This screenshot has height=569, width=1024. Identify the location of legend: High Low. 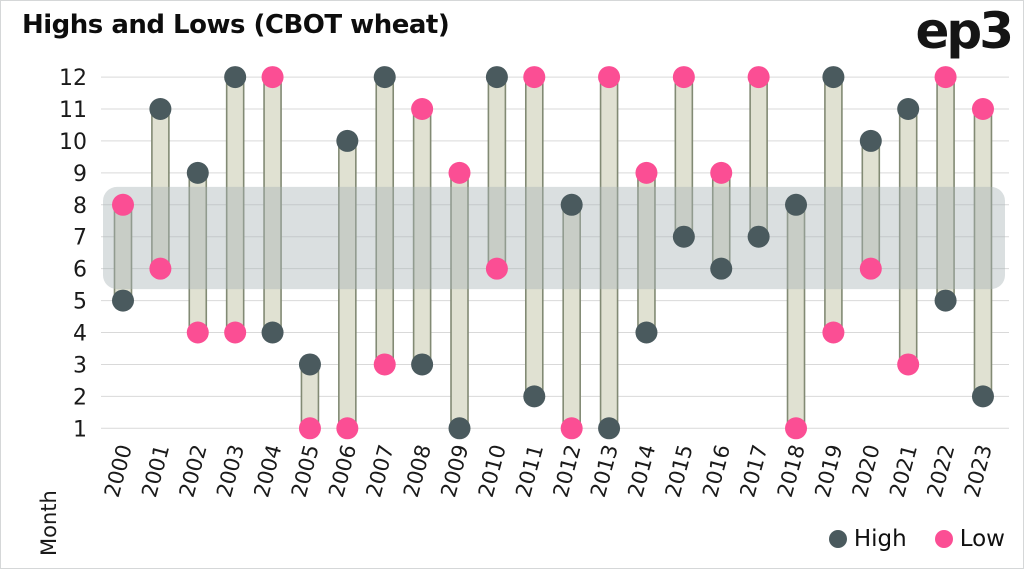
(916, 539).